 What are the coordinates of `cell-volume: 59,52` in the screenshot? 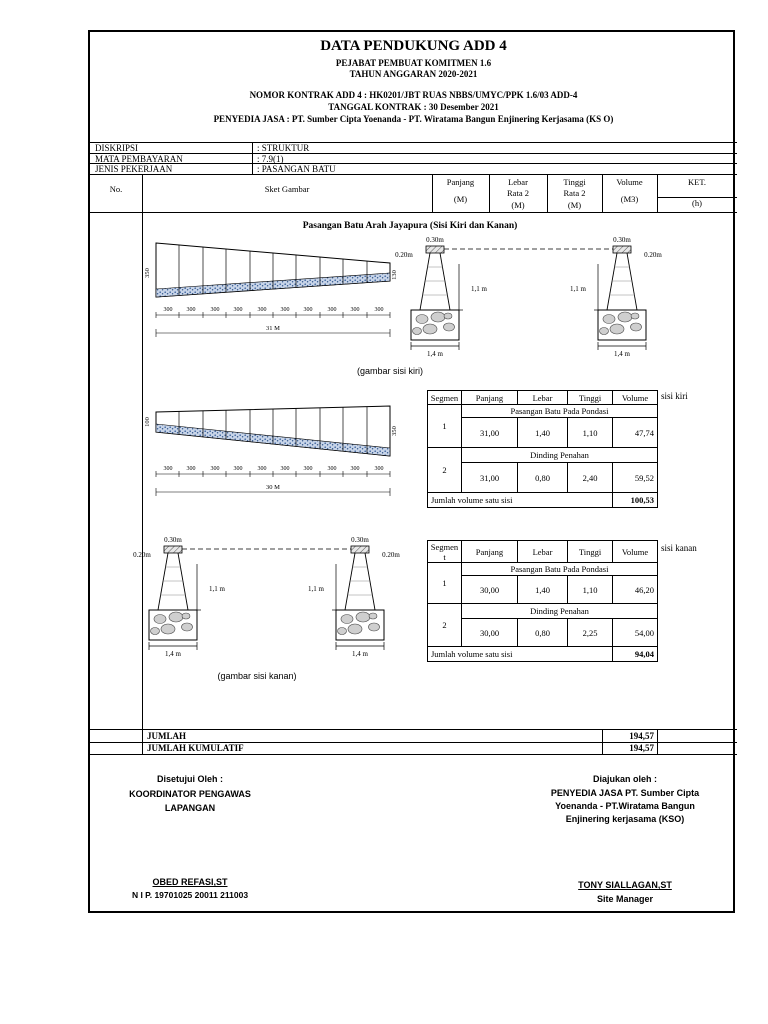 It's located at (635, 477).